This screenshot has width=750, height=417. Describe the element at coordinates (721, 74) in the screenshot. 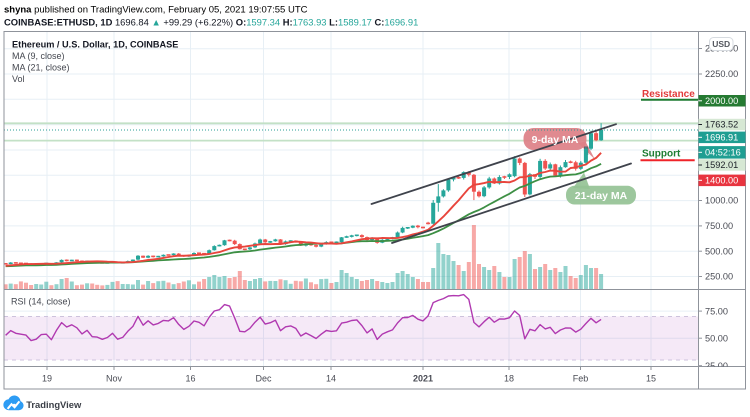

I see `svg-text: 2250.00` at that location.